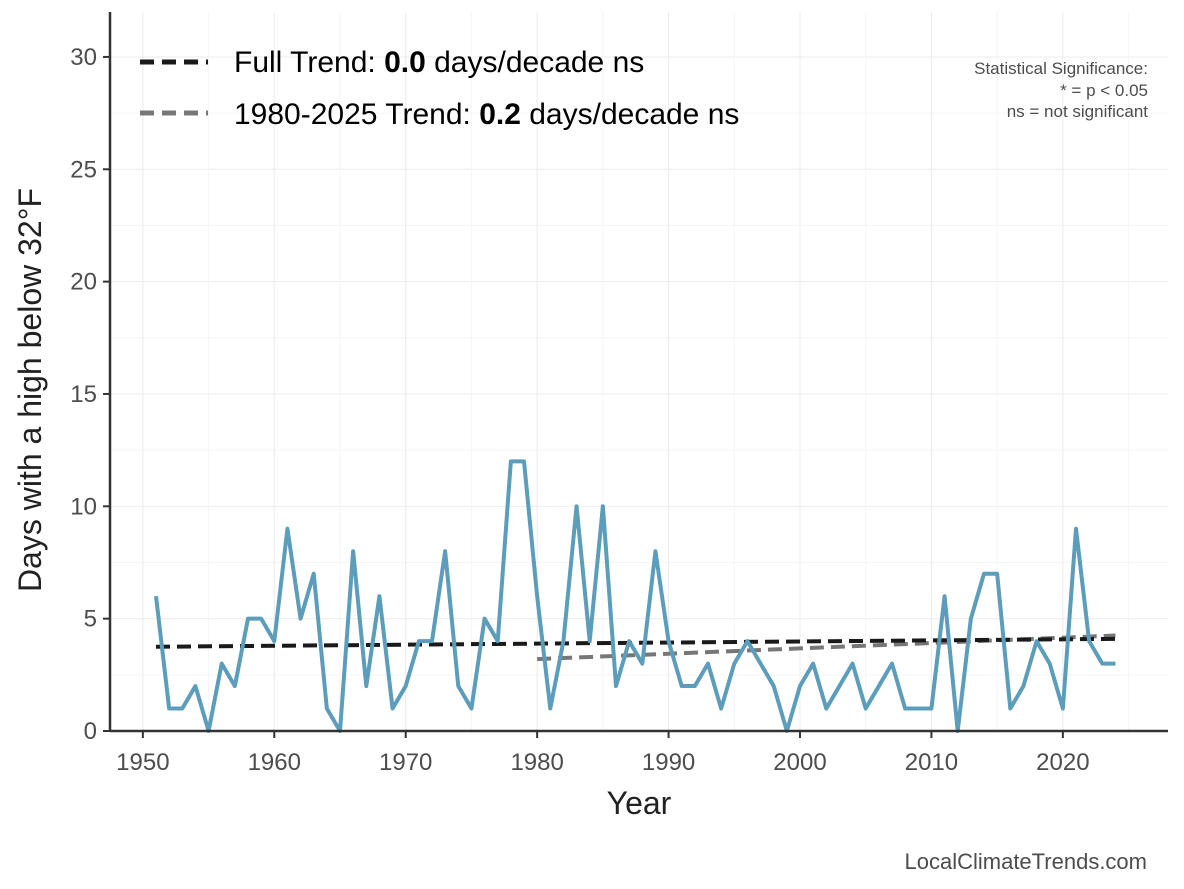  Describe the element at coordinates (405, 762) in the screenshot. I see `x-tick-label: 1970` at that location.